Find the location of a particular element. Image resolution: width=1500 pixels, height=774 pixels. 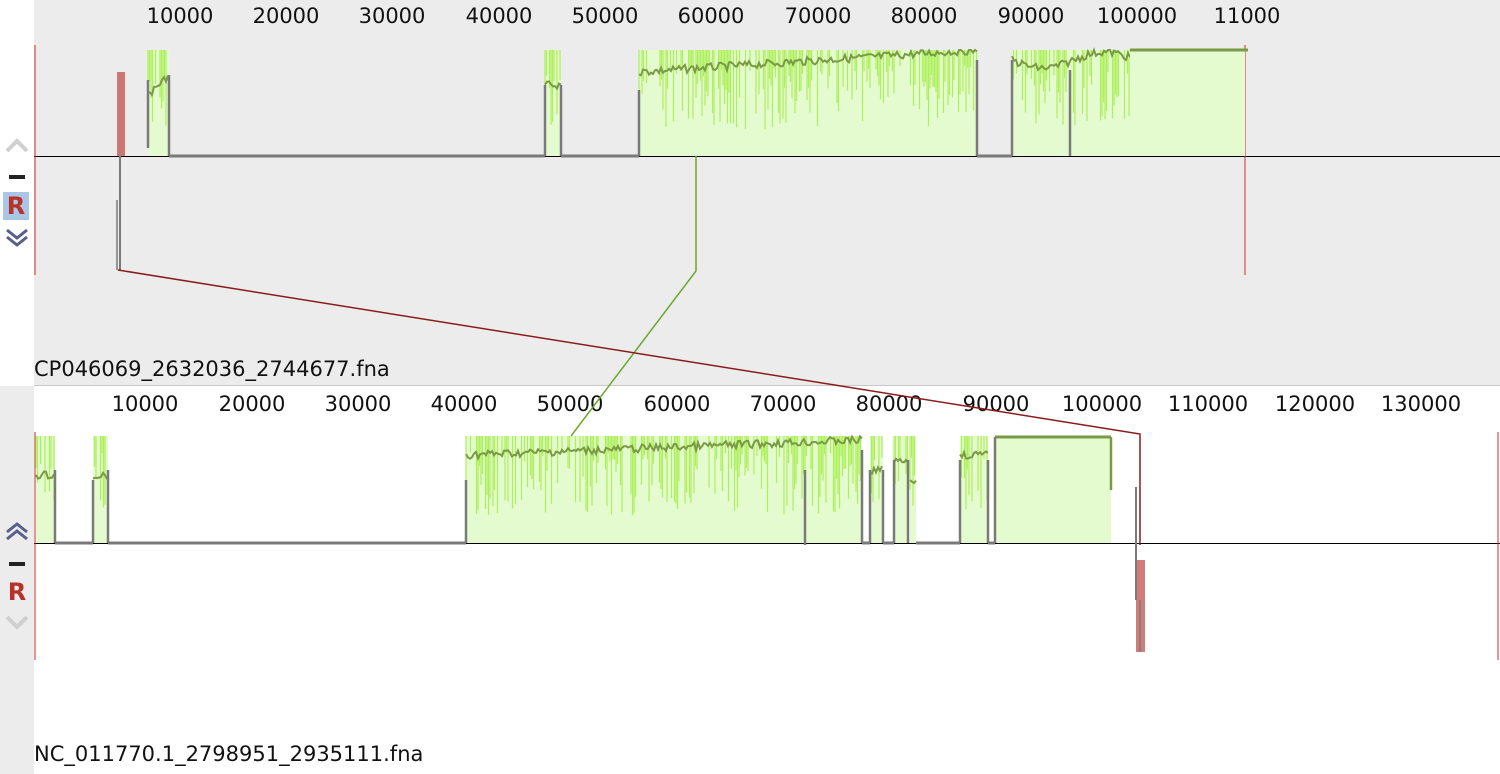

genome-name: CP046069_2632036_2744677.fna is located at coordinates (212, 369).